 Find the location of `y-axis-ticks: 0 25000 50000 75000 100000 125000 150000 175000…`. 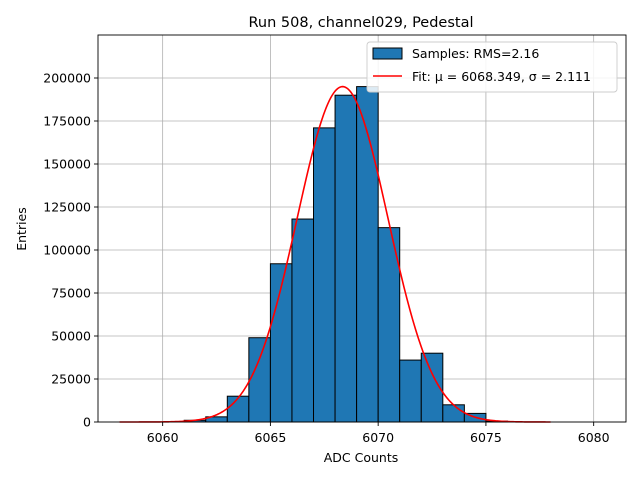

y-axis-ticks: 0 25000 50000 75000 100000 125000 150000 175000… is located at coordinates (70, 250).